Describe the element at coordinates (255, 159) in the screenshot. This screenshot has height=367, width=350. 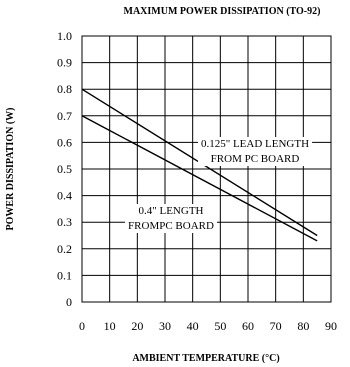
I see `annotation-text: FROM PC BOARD` at that location.